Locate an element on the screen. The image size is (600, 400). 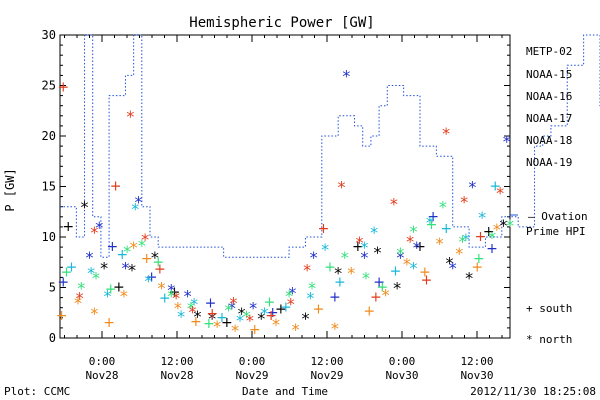
legend-north: * north is located at coordinates (549, 339).